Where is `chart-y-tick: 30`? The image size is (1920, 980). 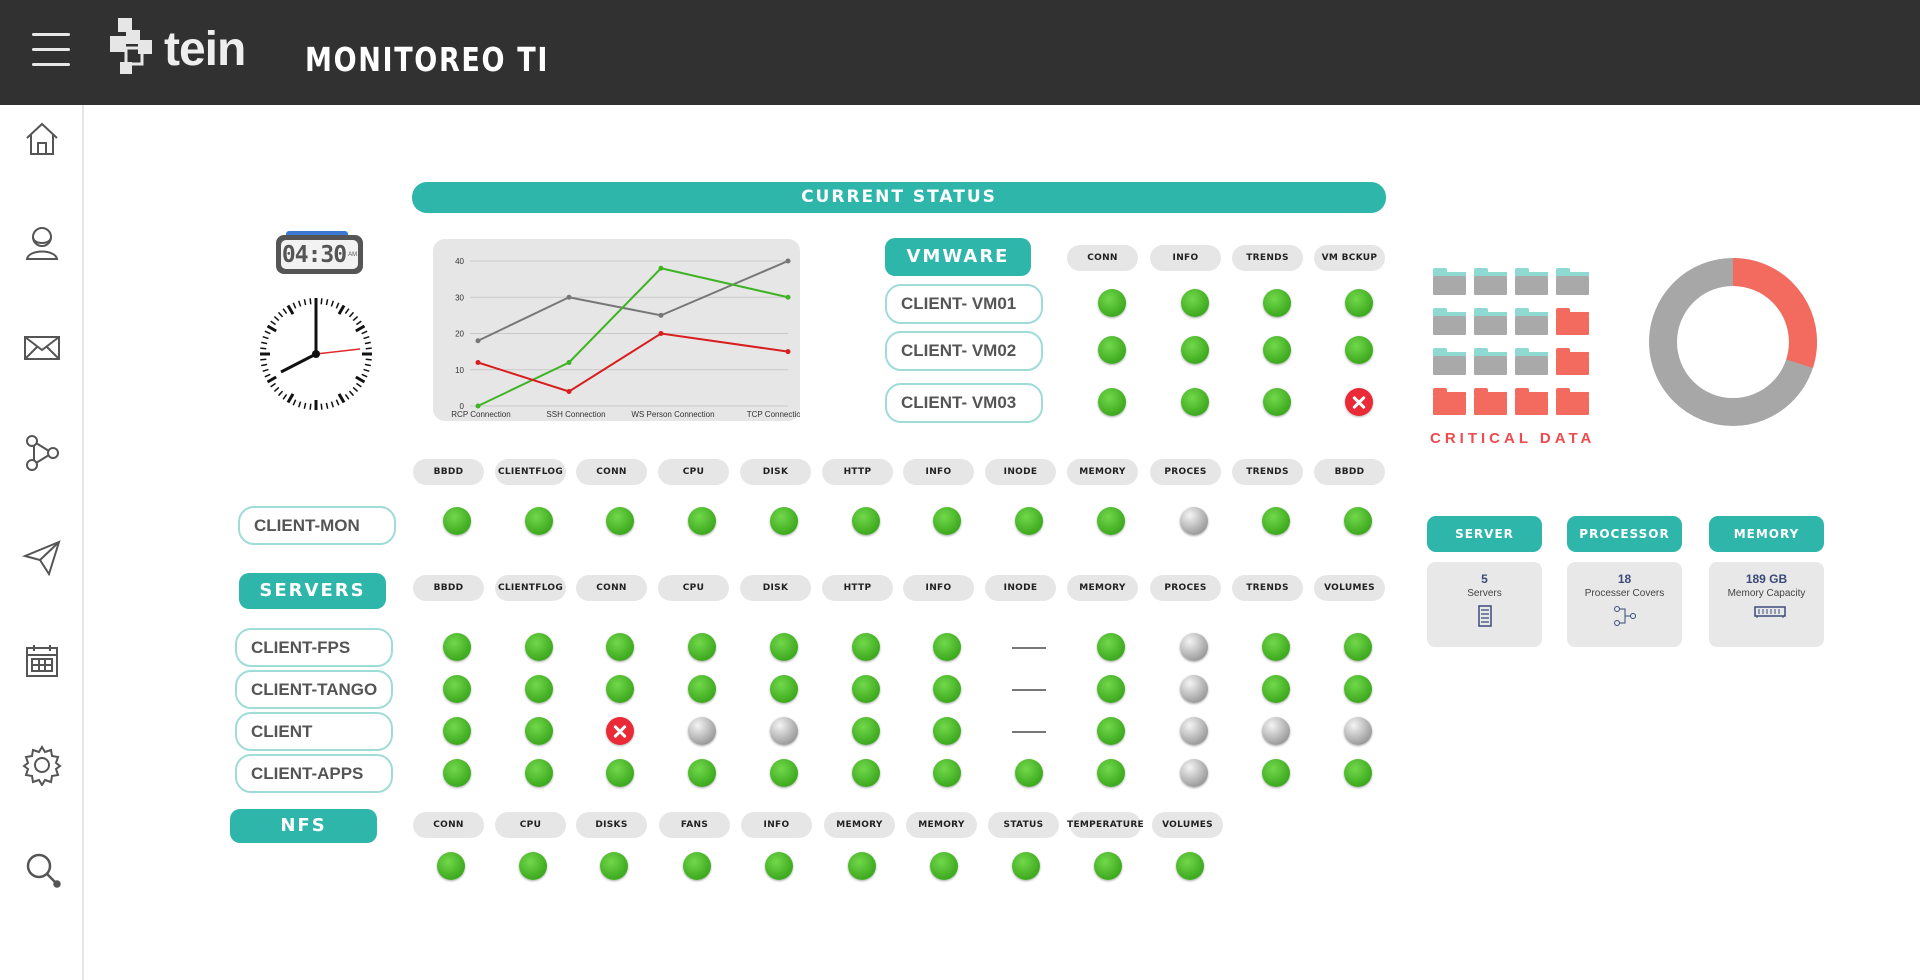
chart-y-tick: 30 is located at coordinates (459, 297).